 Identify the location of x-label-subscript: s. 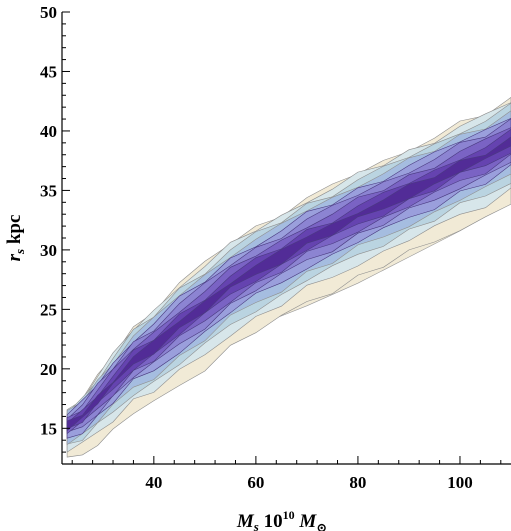
(256, 525).